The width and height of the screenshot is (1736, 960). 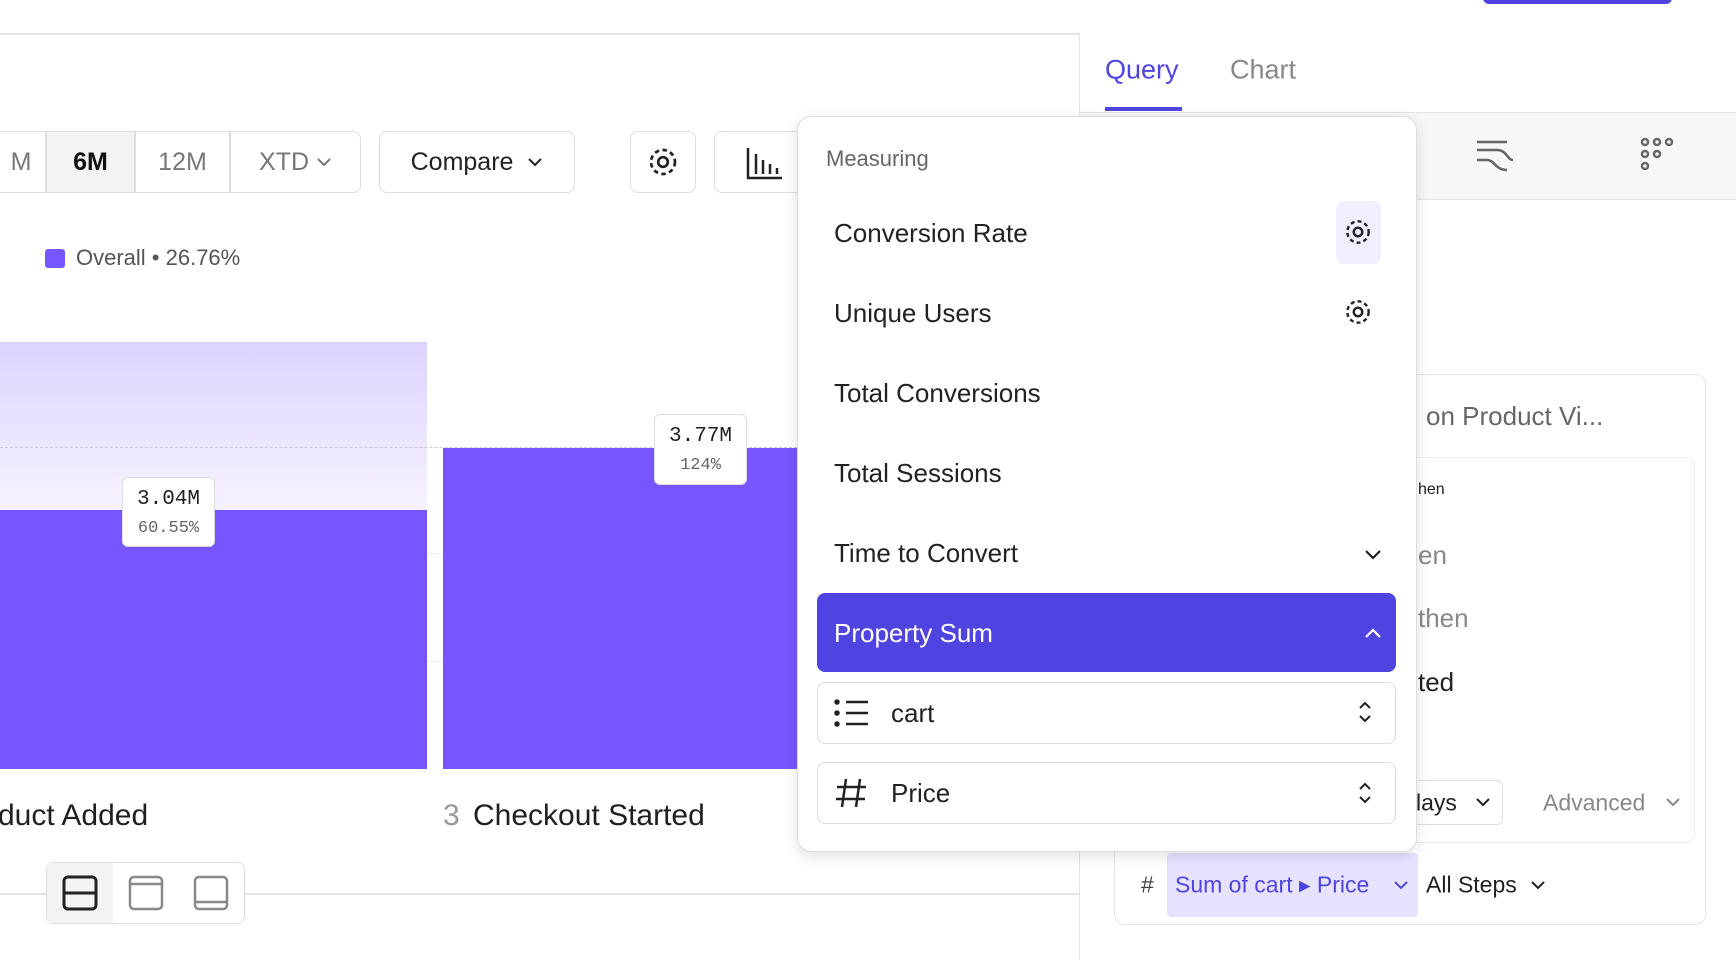 What do you see at coordinates (1147, 884) in the screenshot?
I see `measure-prefix: #` at bounding box center [1147, 884].